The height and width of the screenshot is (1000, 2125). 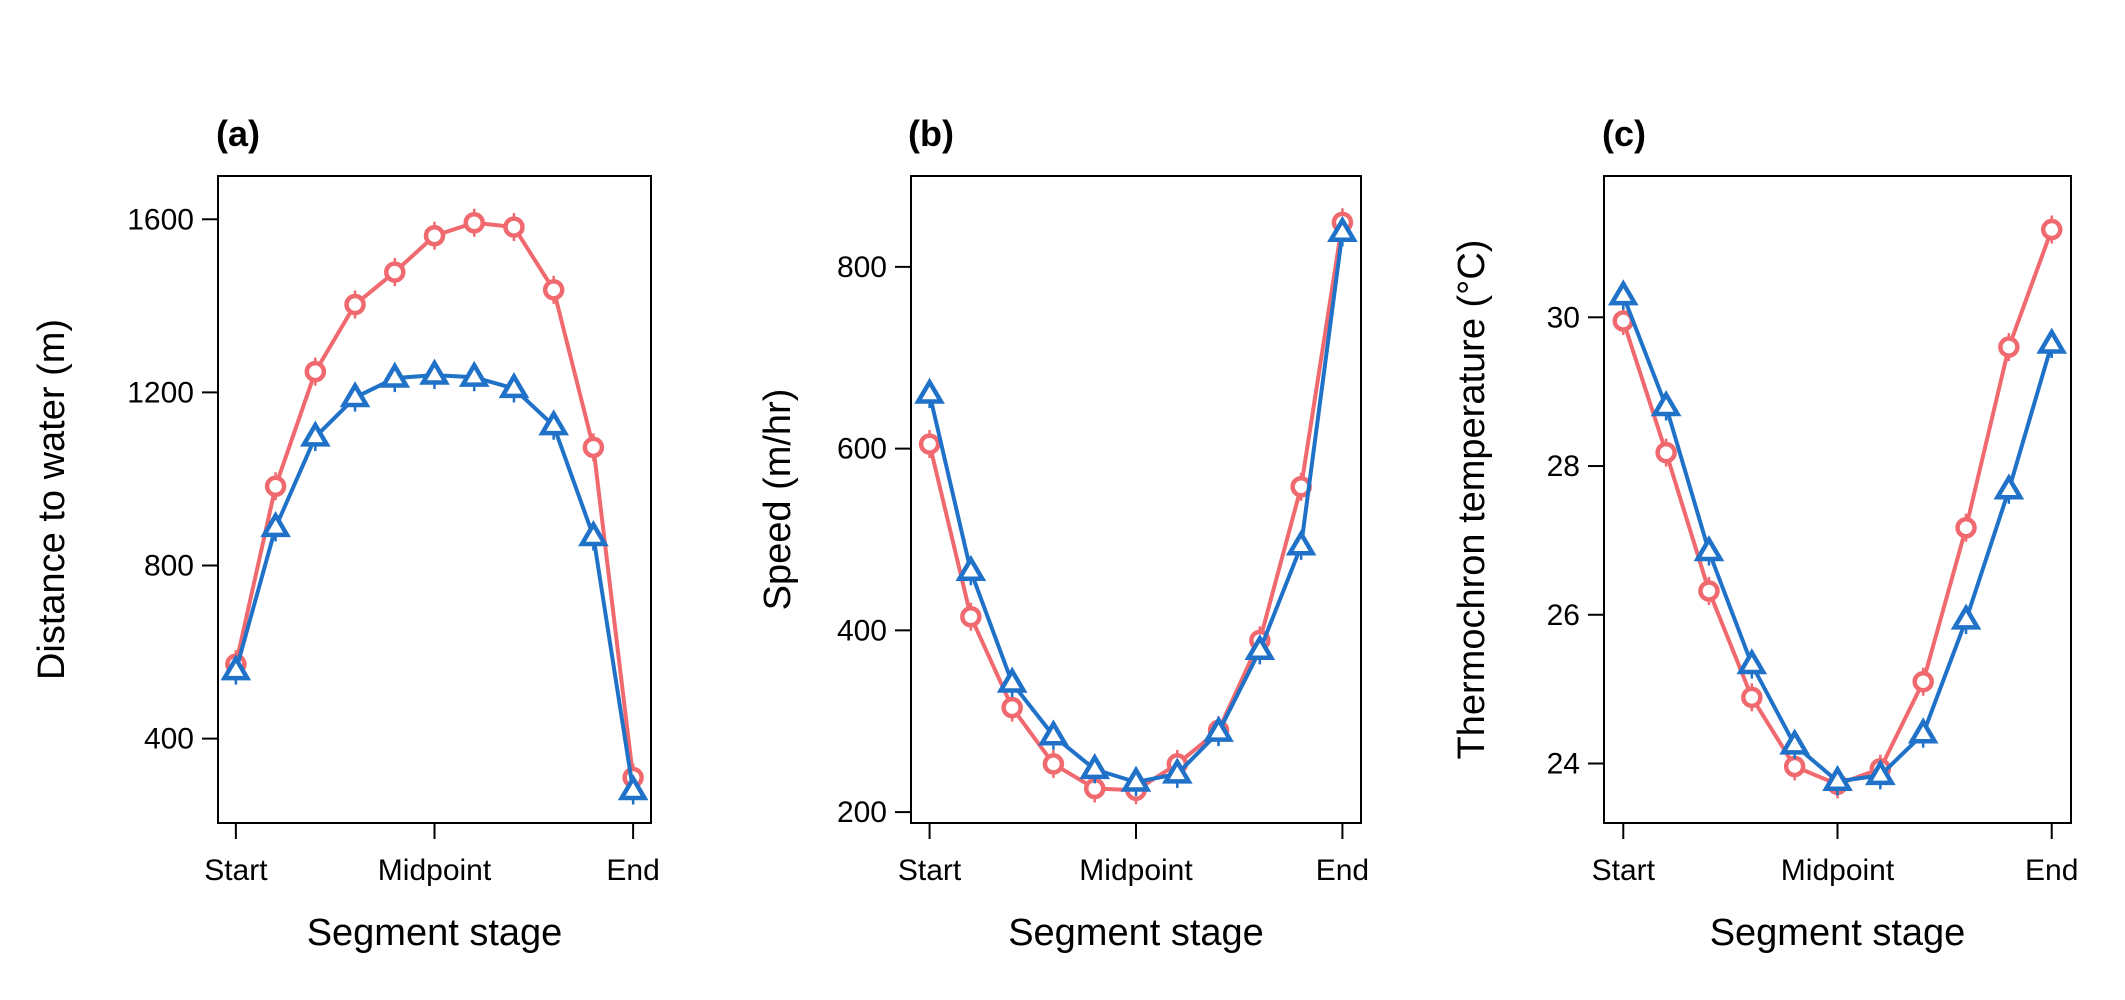 I want to click on y-tick-label: 1200, so click(x=160, y=392).